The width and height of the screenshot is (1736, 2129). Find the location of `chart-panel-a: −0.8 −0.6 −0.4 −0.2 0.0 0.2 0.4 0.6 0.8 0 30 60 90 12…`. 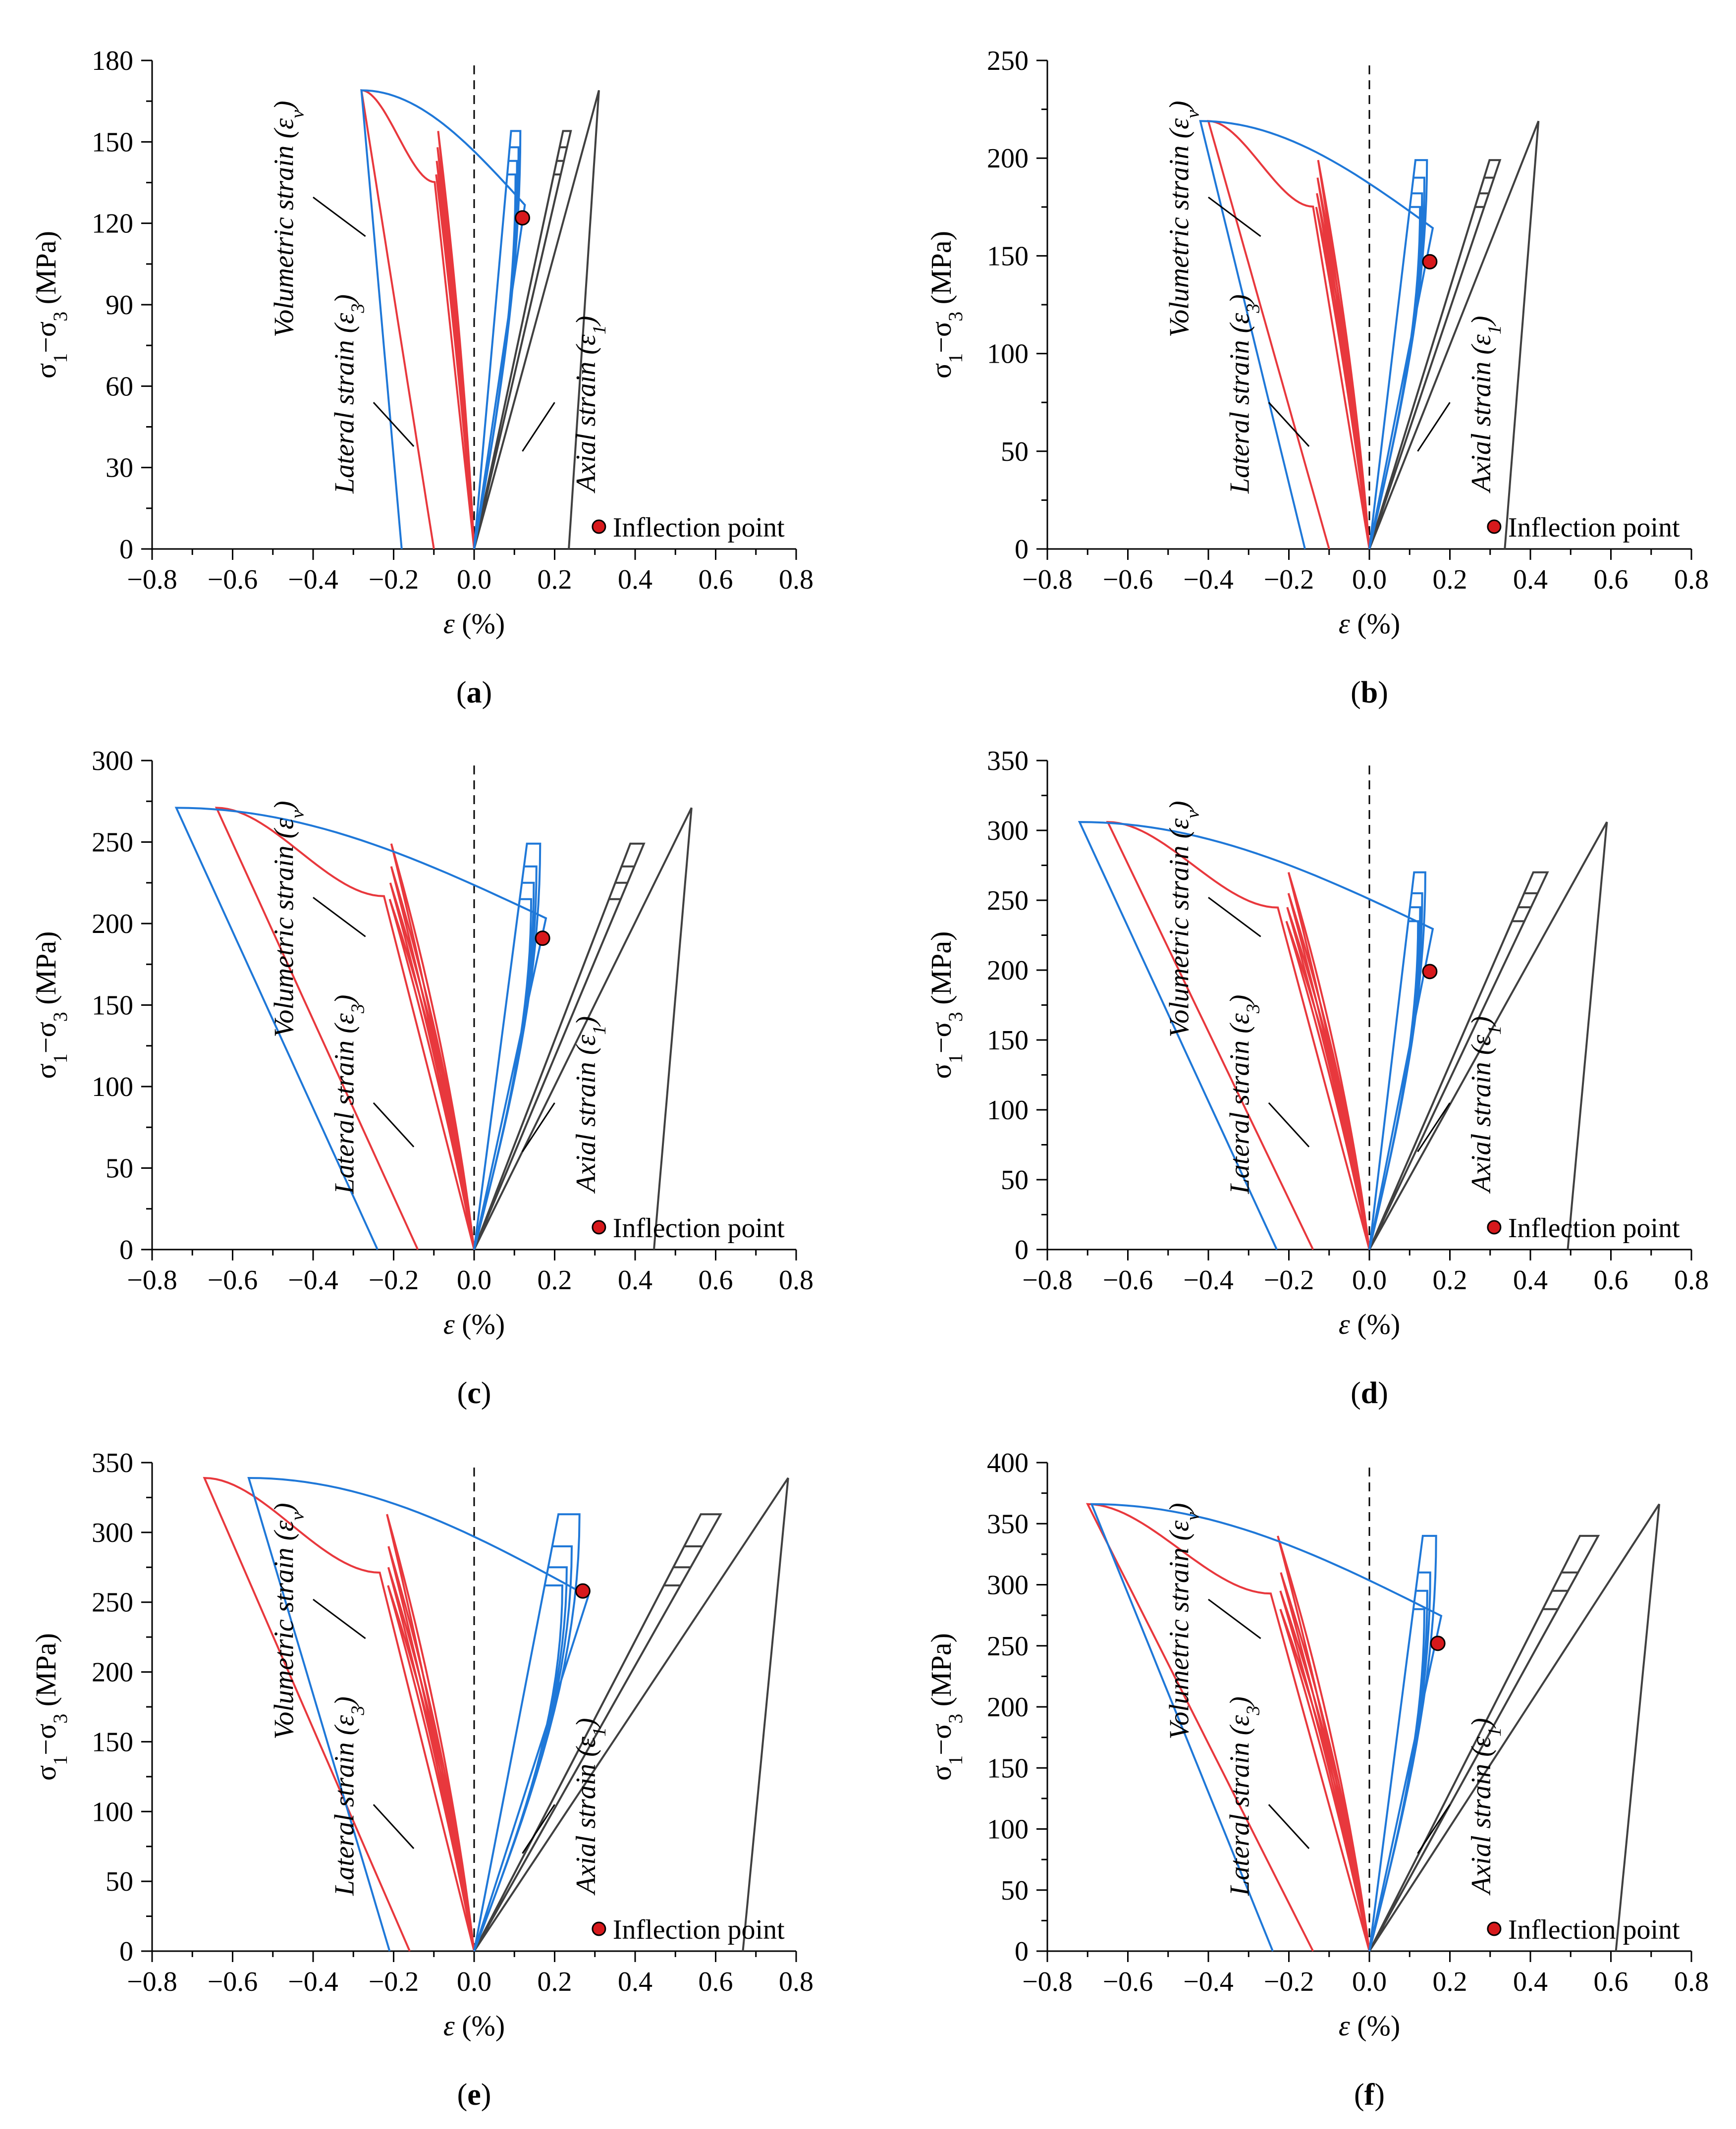

chart-panel-a: −0.8 −0.6 −0.4 −0.2 0.0 0.2 0.4 0.6 0.8 0 30 60 90 12… is located at coordinates (422, 378).